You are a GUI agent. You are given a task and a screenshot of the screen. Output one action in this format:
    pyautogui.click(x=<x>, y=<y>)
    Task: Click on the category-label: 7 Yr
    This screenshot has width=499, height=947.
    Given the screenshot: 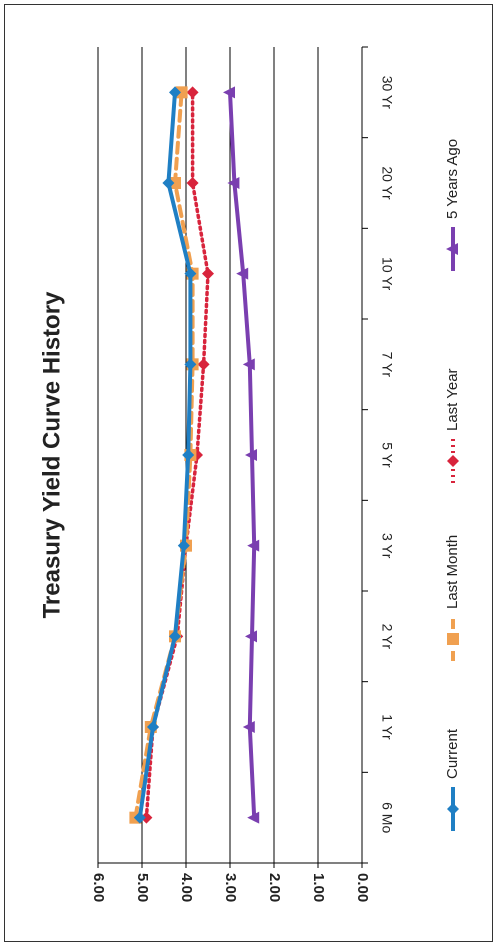 What is the action you would take?
    pyautogui.click(x=387, y=365)
    